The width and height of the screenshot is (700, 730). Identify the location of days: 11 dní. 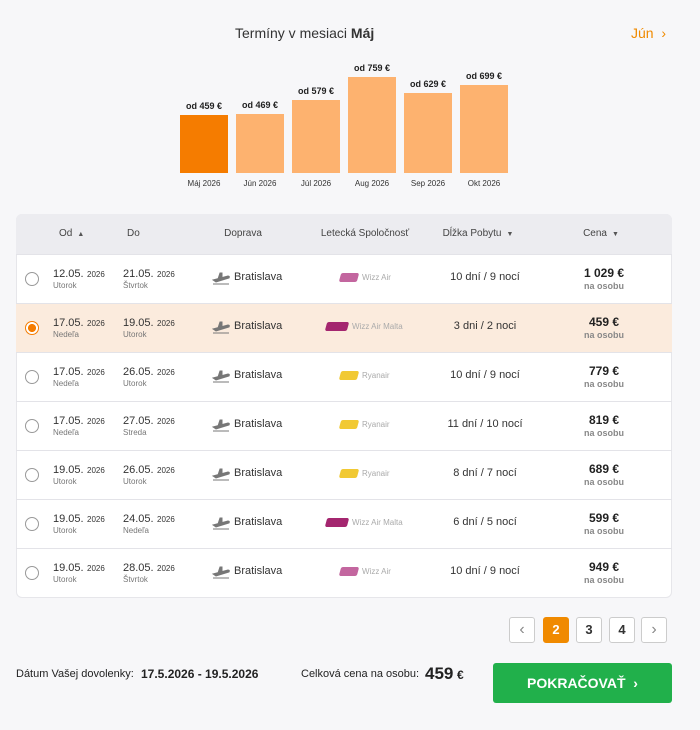
(462, 424).